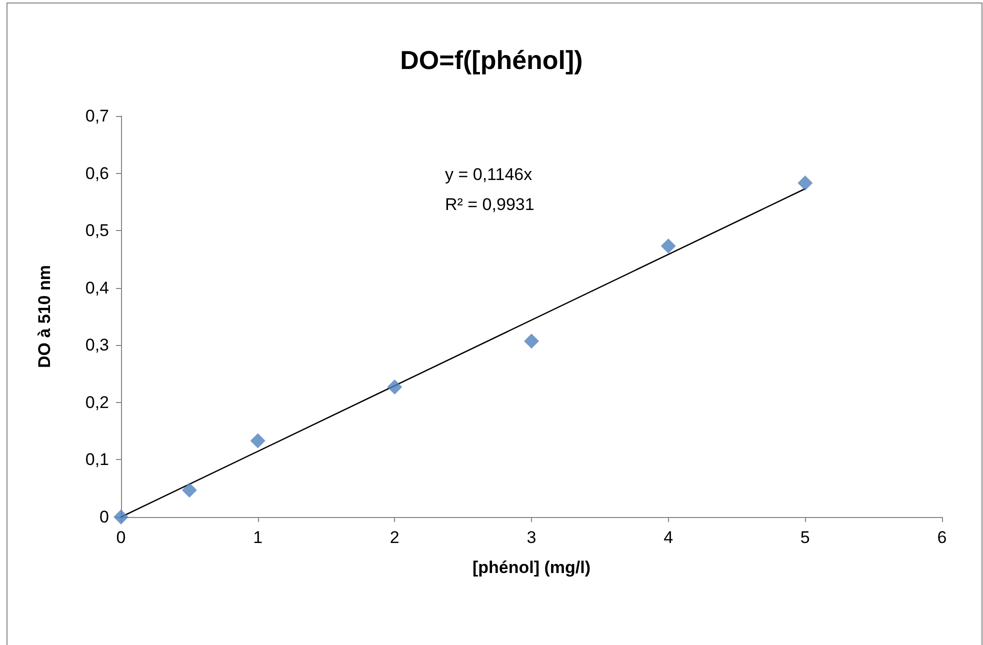  What do you see at coordinates (531, 567) in the screenshot?
I see `x-axis-title: [phénol] (mg/l)` at bounding box center [531, 567].